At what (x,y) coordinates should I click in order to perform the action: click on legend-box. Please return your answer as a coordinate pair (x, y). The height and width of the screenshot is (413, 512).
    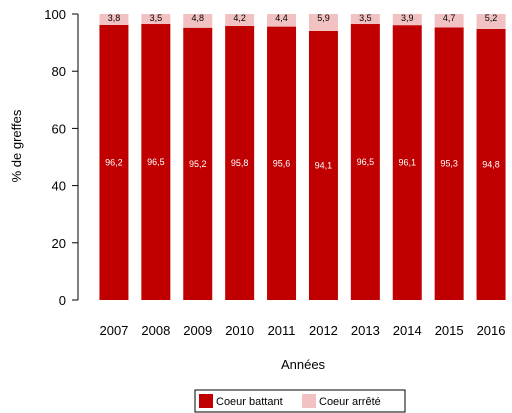
    Looking at the image, I should click on (300, 401).